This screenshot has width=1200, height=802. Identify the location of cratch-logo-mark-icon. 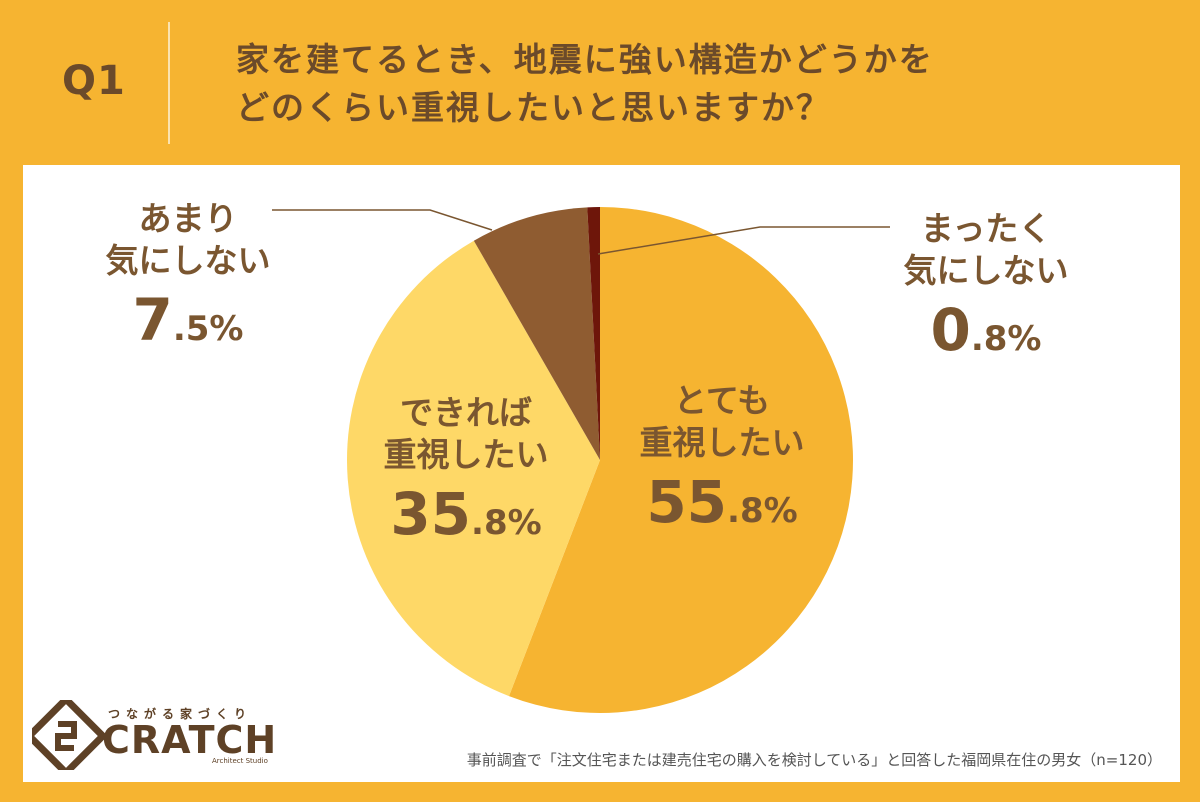
(70, 735).